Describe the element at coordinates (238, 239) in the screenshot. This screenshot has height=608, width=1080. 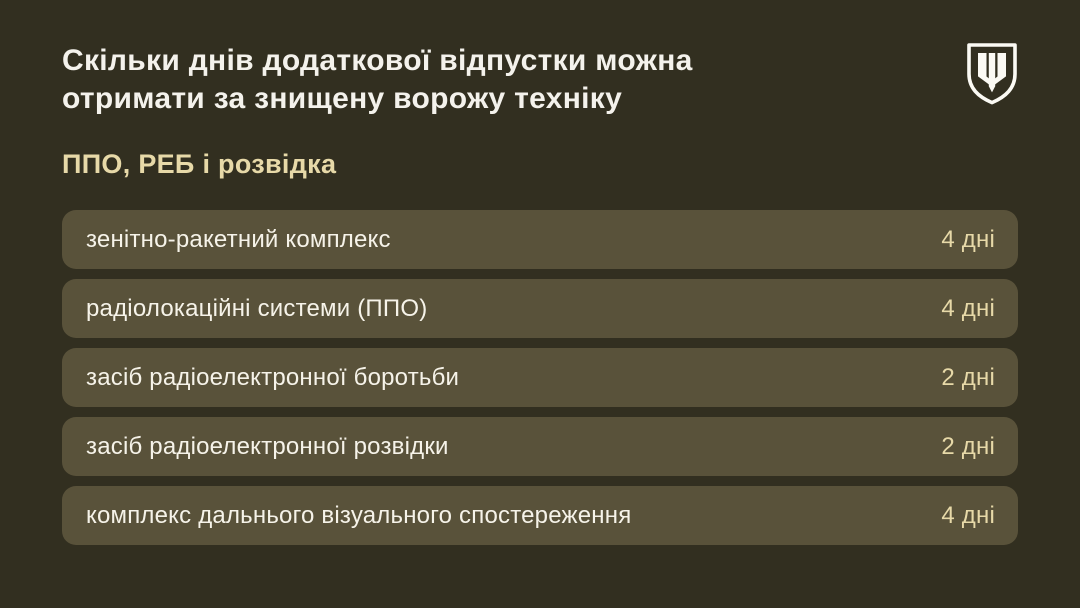
I see `row-label: зенітно-ракетний комплекс` at that location.